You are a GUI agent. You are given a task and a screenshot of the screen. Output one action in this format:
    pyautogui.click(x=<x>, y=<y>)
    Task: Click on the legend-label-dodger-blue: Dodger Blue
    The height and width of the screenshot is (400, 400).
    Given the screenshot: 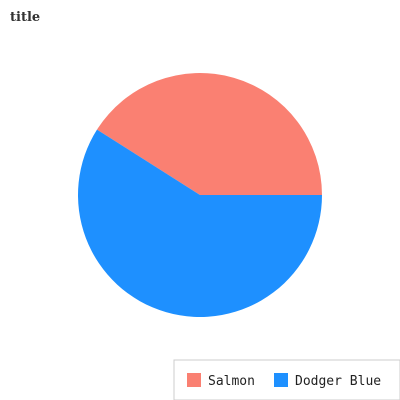 What is the action you would take?
    pyautogui.click(x=338, y=381)
    